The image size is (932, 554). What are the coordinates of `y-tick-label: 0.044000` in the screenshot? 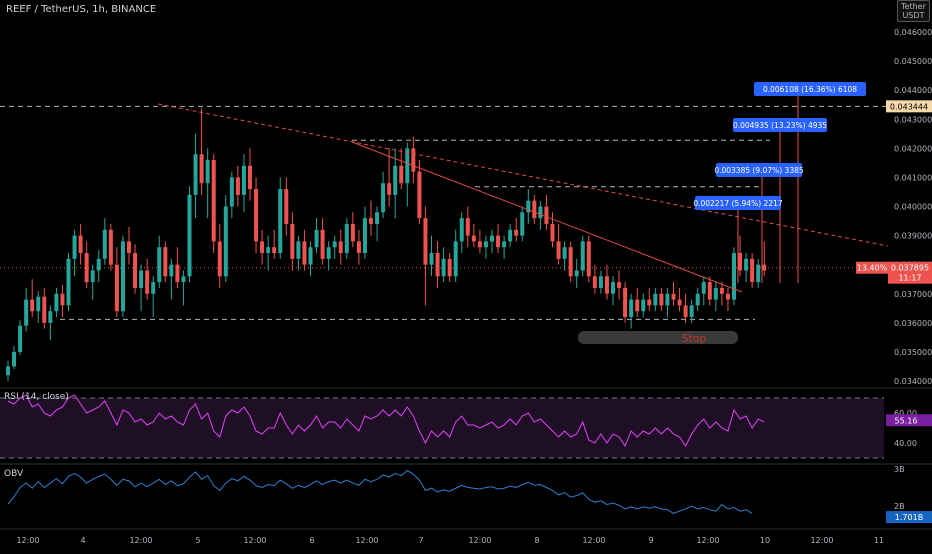 It's located at (913, 90).